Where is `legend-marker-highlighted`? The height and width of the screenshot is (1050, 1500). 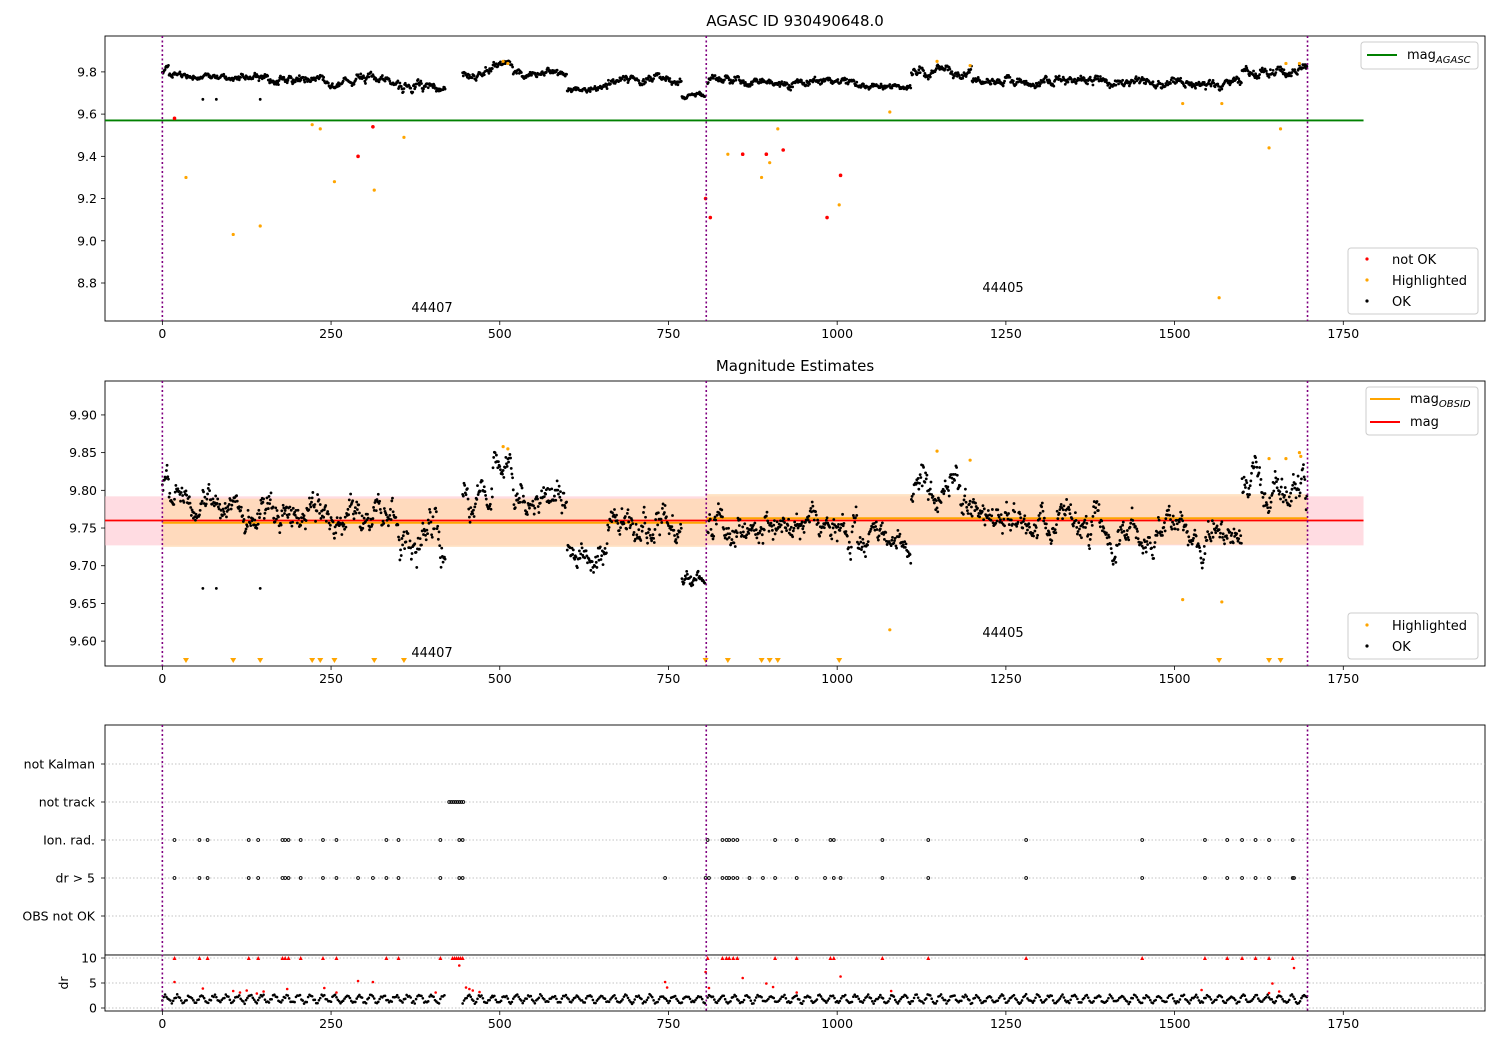 legend-marker-highlighted is located at coordinates (1367, 280).